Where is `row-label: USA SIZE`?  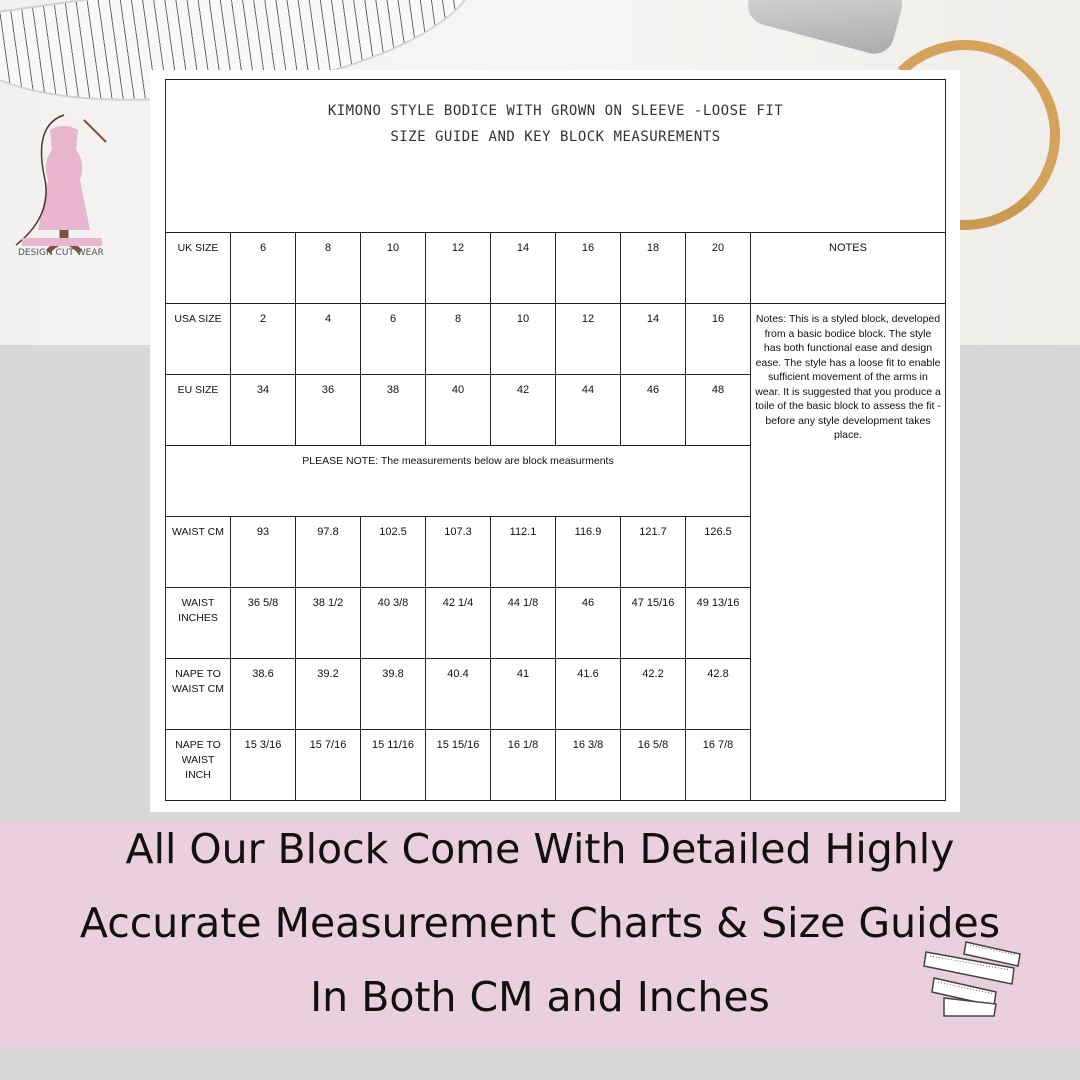 row-label: USA SIZE is located at coordinates (198, 339).